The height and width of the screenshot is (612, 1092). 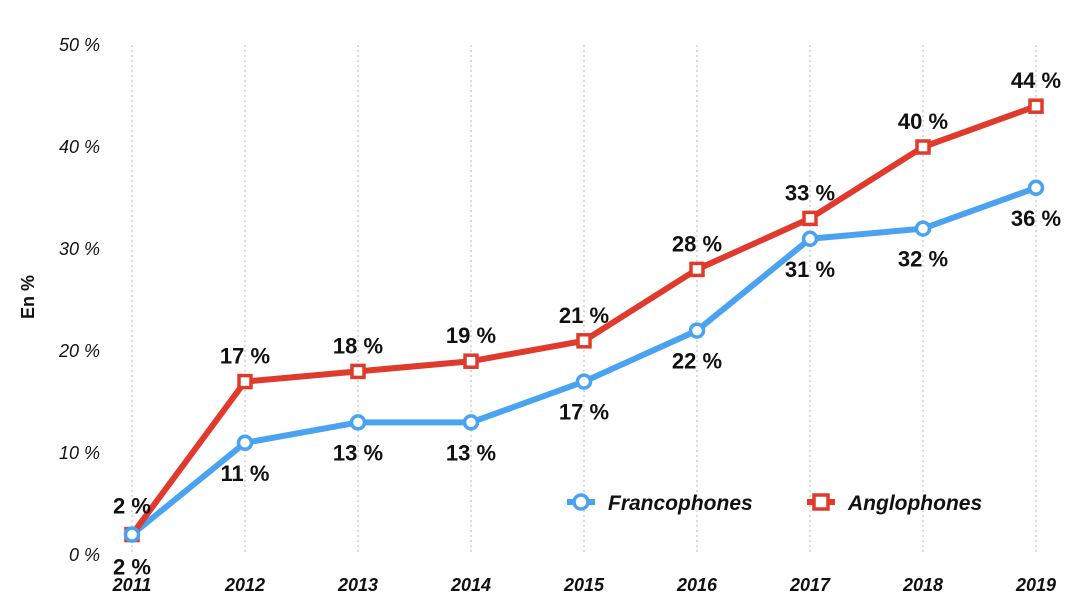 I want to click on x-tick-label: 2011, so click(x=132, y=585).